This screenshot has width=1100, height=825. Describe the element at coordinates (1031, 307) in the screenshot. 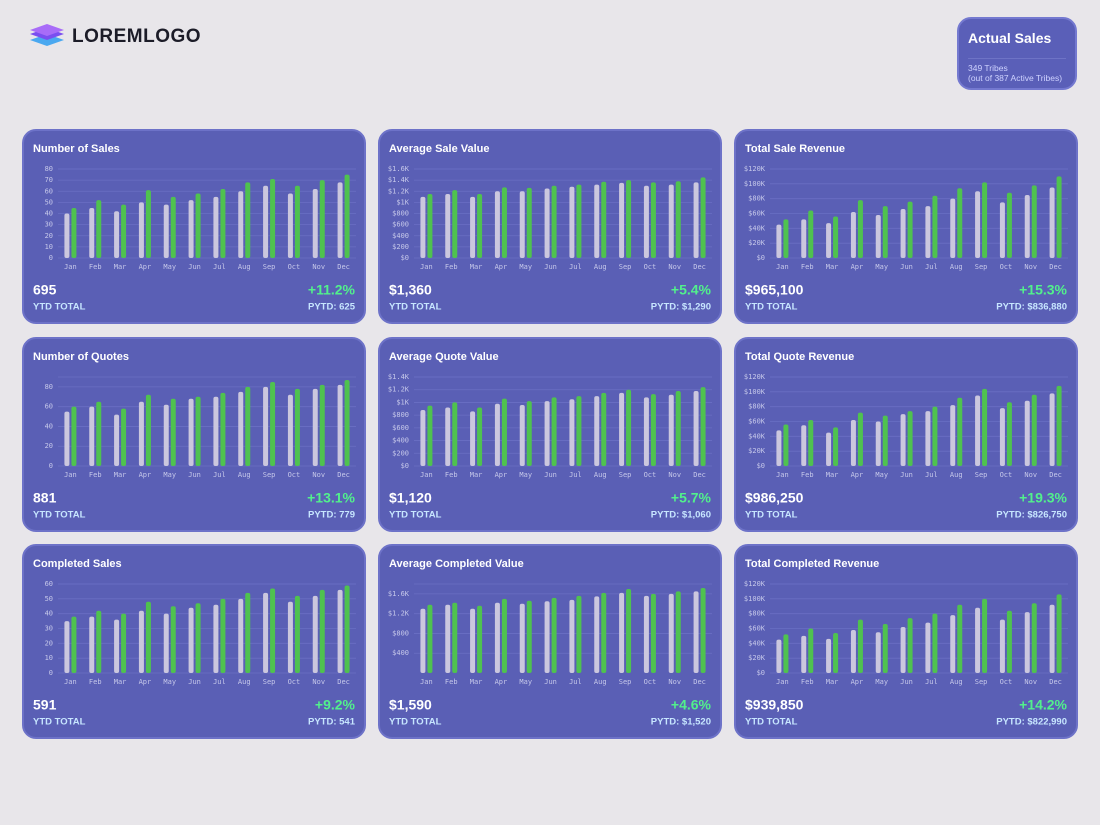

I see `kpi-pytd: PYTD: $836,880` at that location.